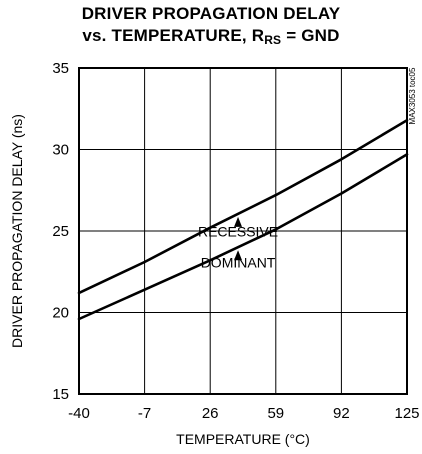 This screenshot has width=422, height=454. What do you see at coordinates (238, 255) in the screenshot?
I see `annotation-arrowhead-dominant` at bounding box center [238, 255].